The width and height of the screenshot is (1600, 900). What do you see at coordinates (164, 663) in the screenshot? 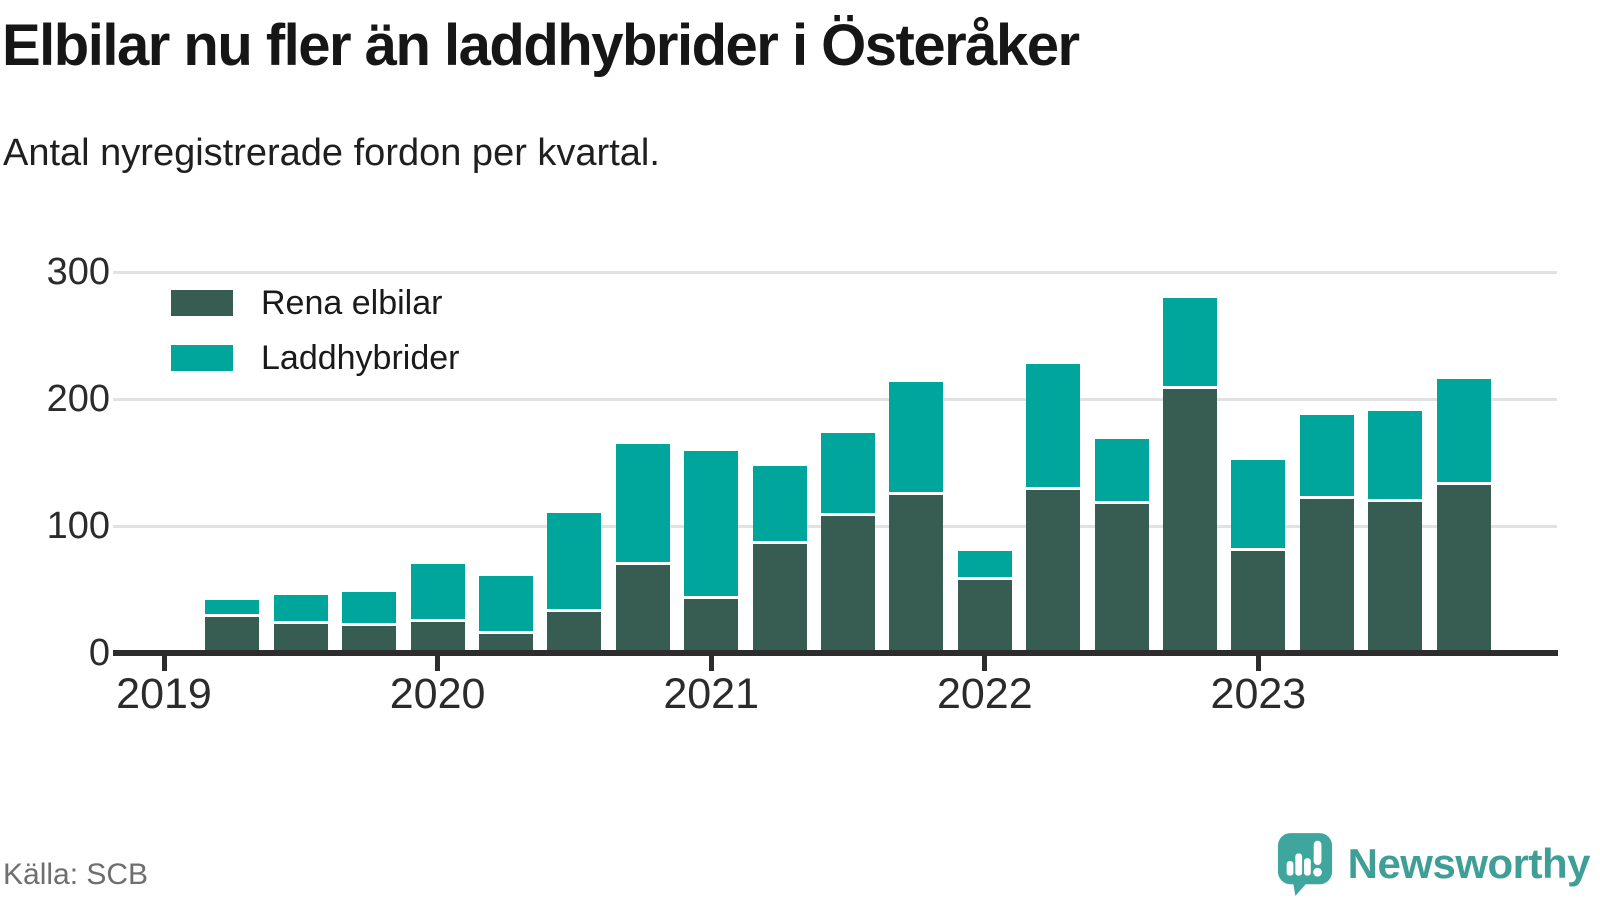
I see `x-tick-2019` at bounding box center [164, 663].